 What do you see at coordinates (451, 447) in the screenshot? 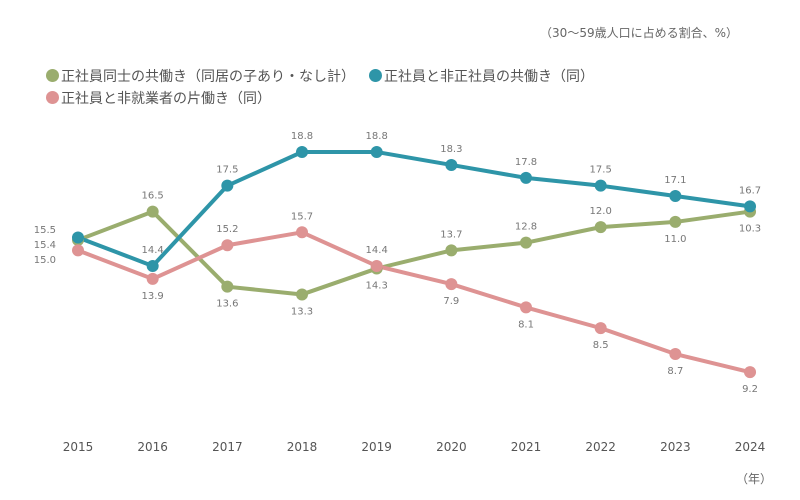
I see `x-tick-label: 2020` at bounding box center [451, 447].